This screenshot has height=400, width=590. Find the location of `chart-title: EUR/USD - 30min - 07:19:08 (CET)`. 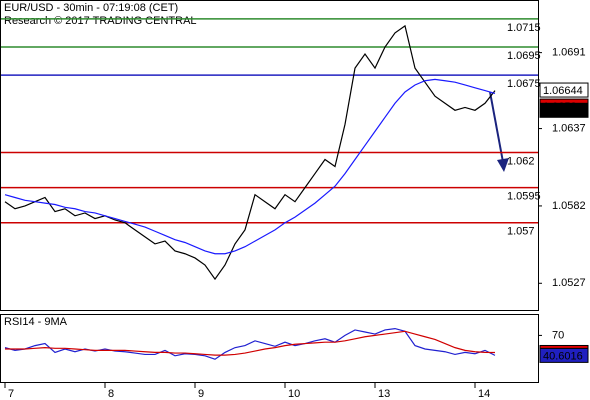

chart-title: EUR/USD - 30min - 07:19:08 (CET) is located at coordinates (91, 8).